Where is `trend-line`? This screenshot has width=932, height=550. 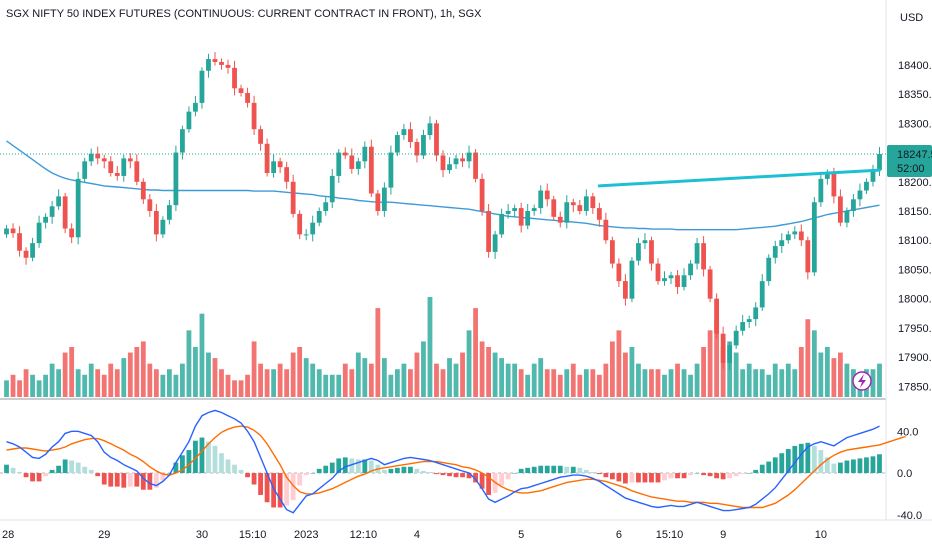
trend-line is located at coordinates (739, 178).